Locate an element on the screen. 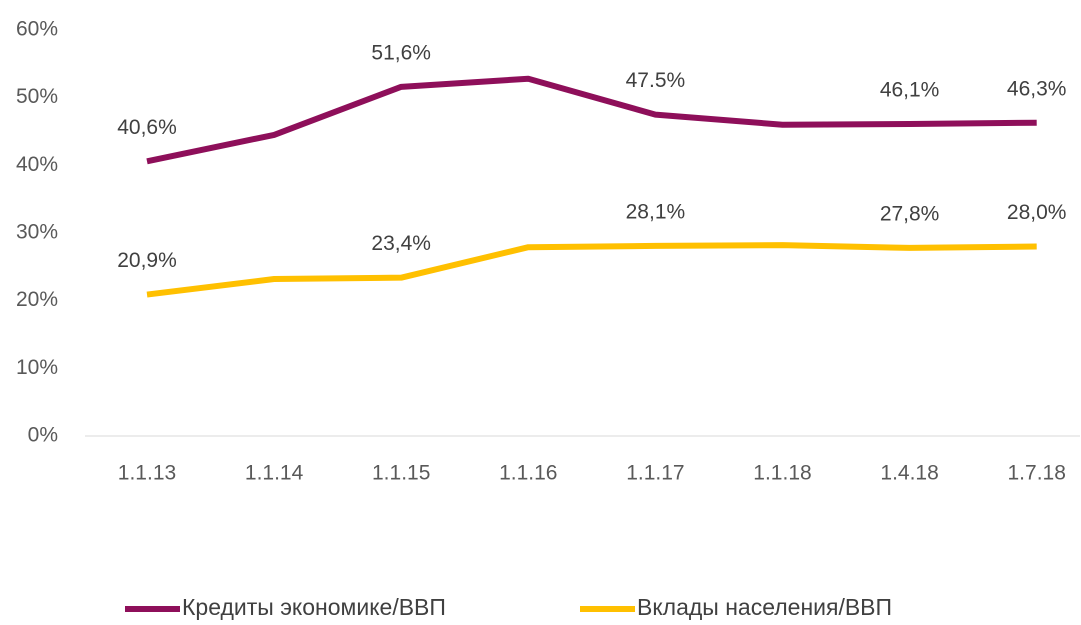 This screenshot has height=625, width=1081. y-tick-label: 40% is located at coordinates (37, 164).